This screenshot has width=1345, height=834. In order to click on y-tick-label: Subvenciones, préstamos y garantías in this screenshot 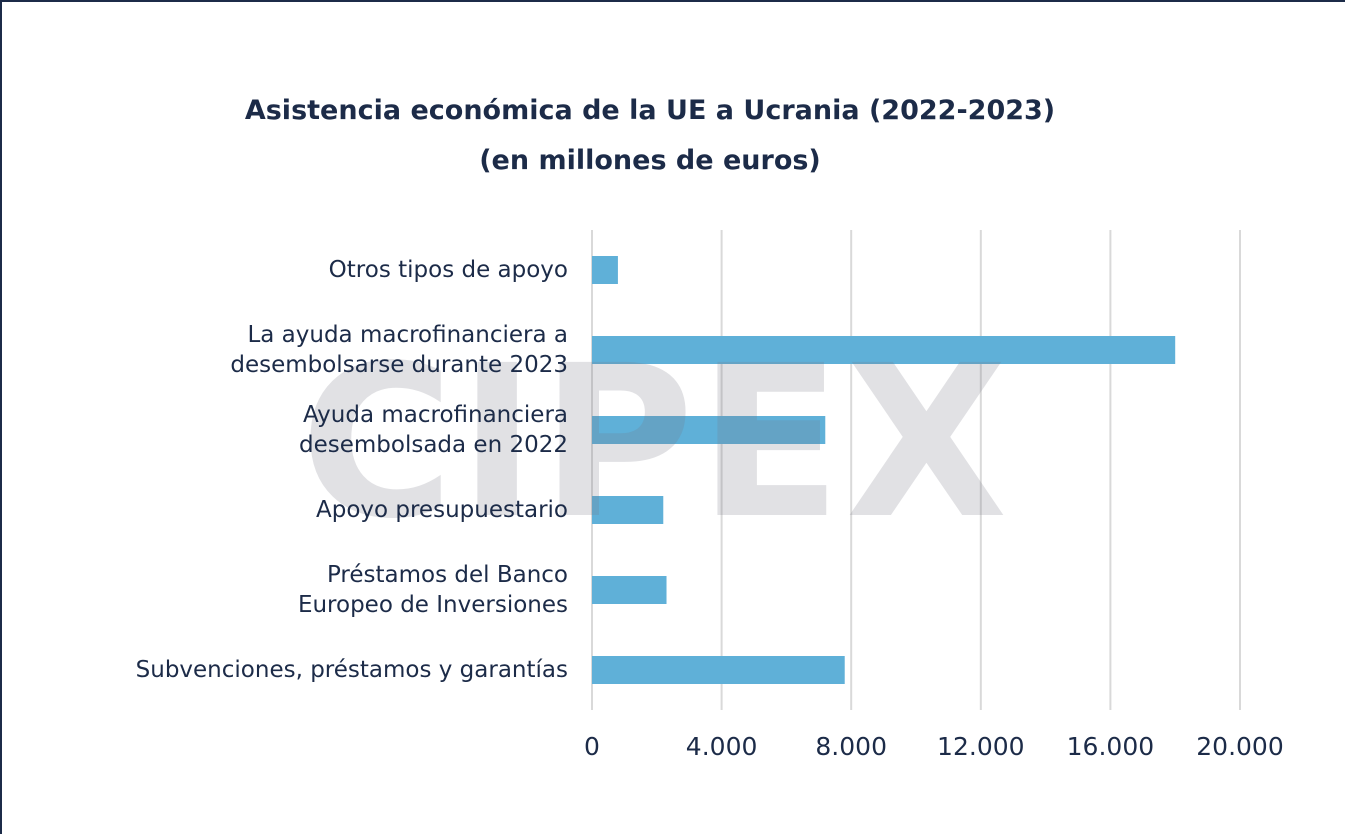, I will do `click(351, 670)`.